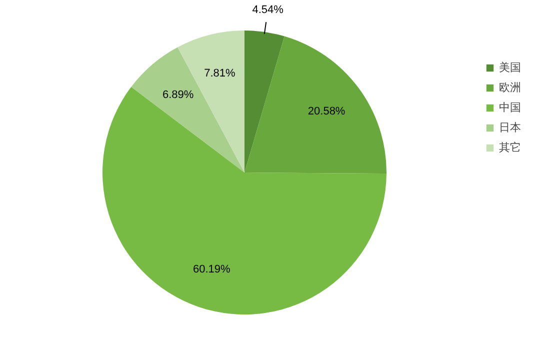  I want to click on data-label: 60.19%, so click(211, 269).